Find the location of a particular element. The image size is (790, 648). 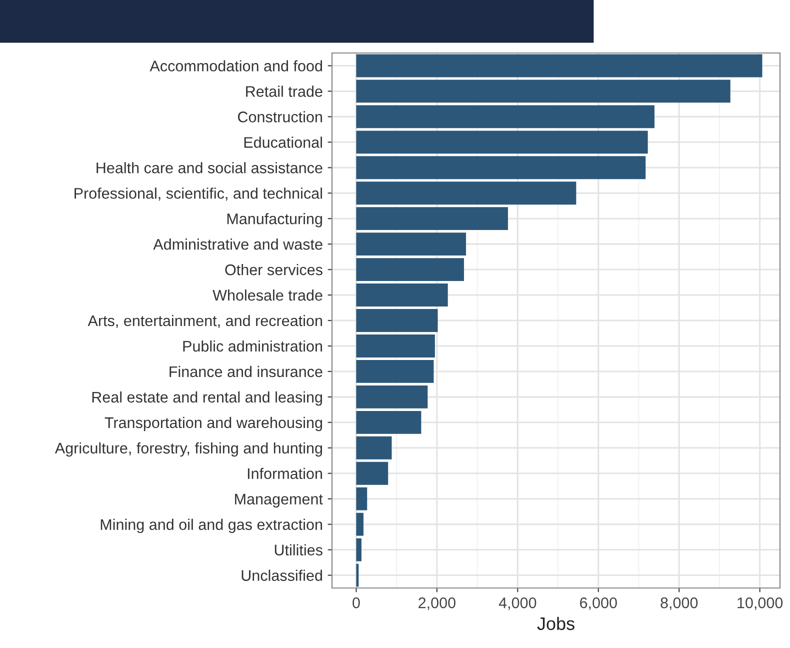

y-tick-label: Mining and oil and gas extraction is located at coordinates (211, 526).